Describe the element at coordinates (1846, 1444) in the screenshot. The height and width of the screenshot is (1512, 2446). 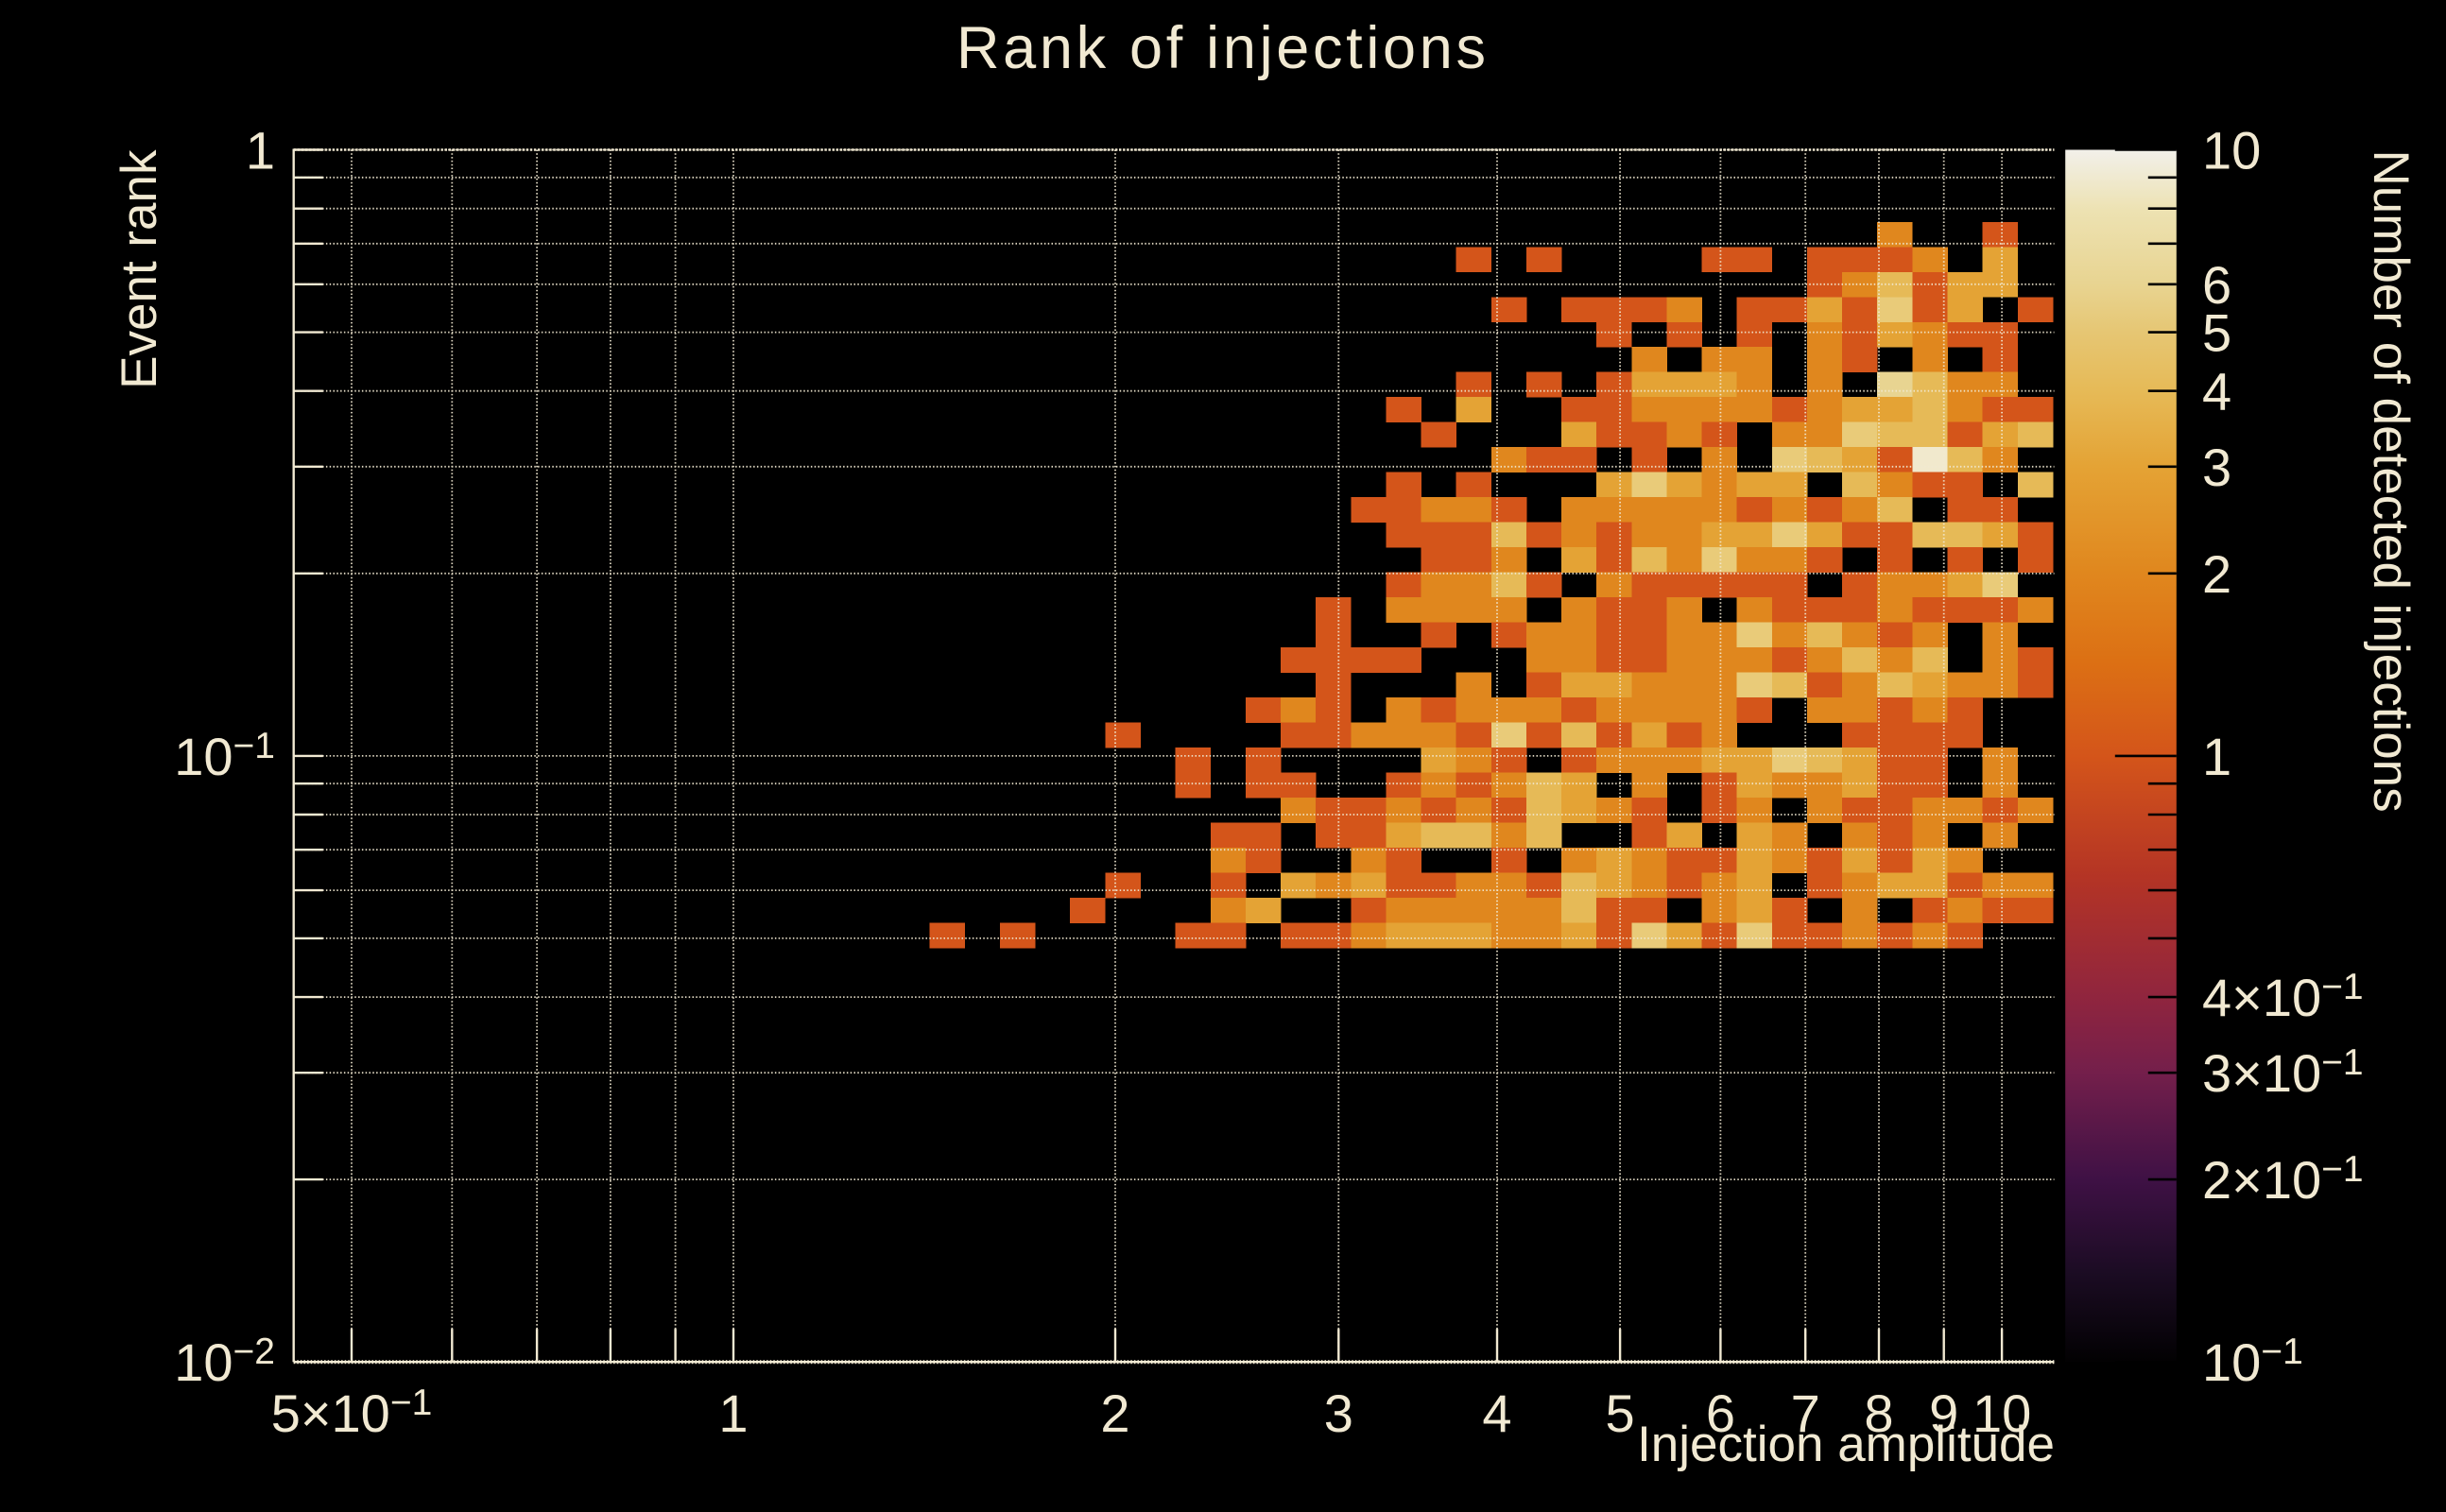
I see `svg-text: Injection amplitude` at that location.